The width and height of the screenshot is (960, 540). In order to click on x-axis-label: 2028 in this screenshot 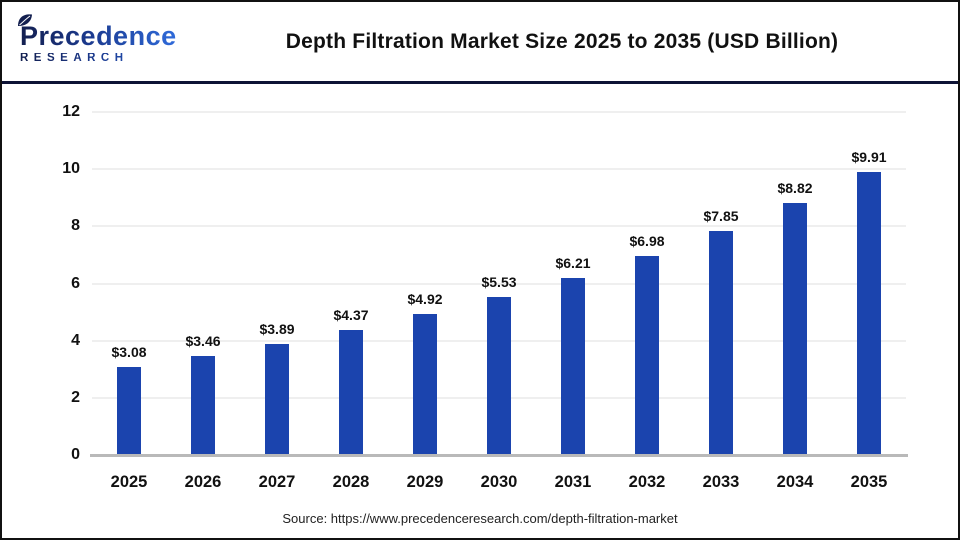, I will do `click(351, 482)`.